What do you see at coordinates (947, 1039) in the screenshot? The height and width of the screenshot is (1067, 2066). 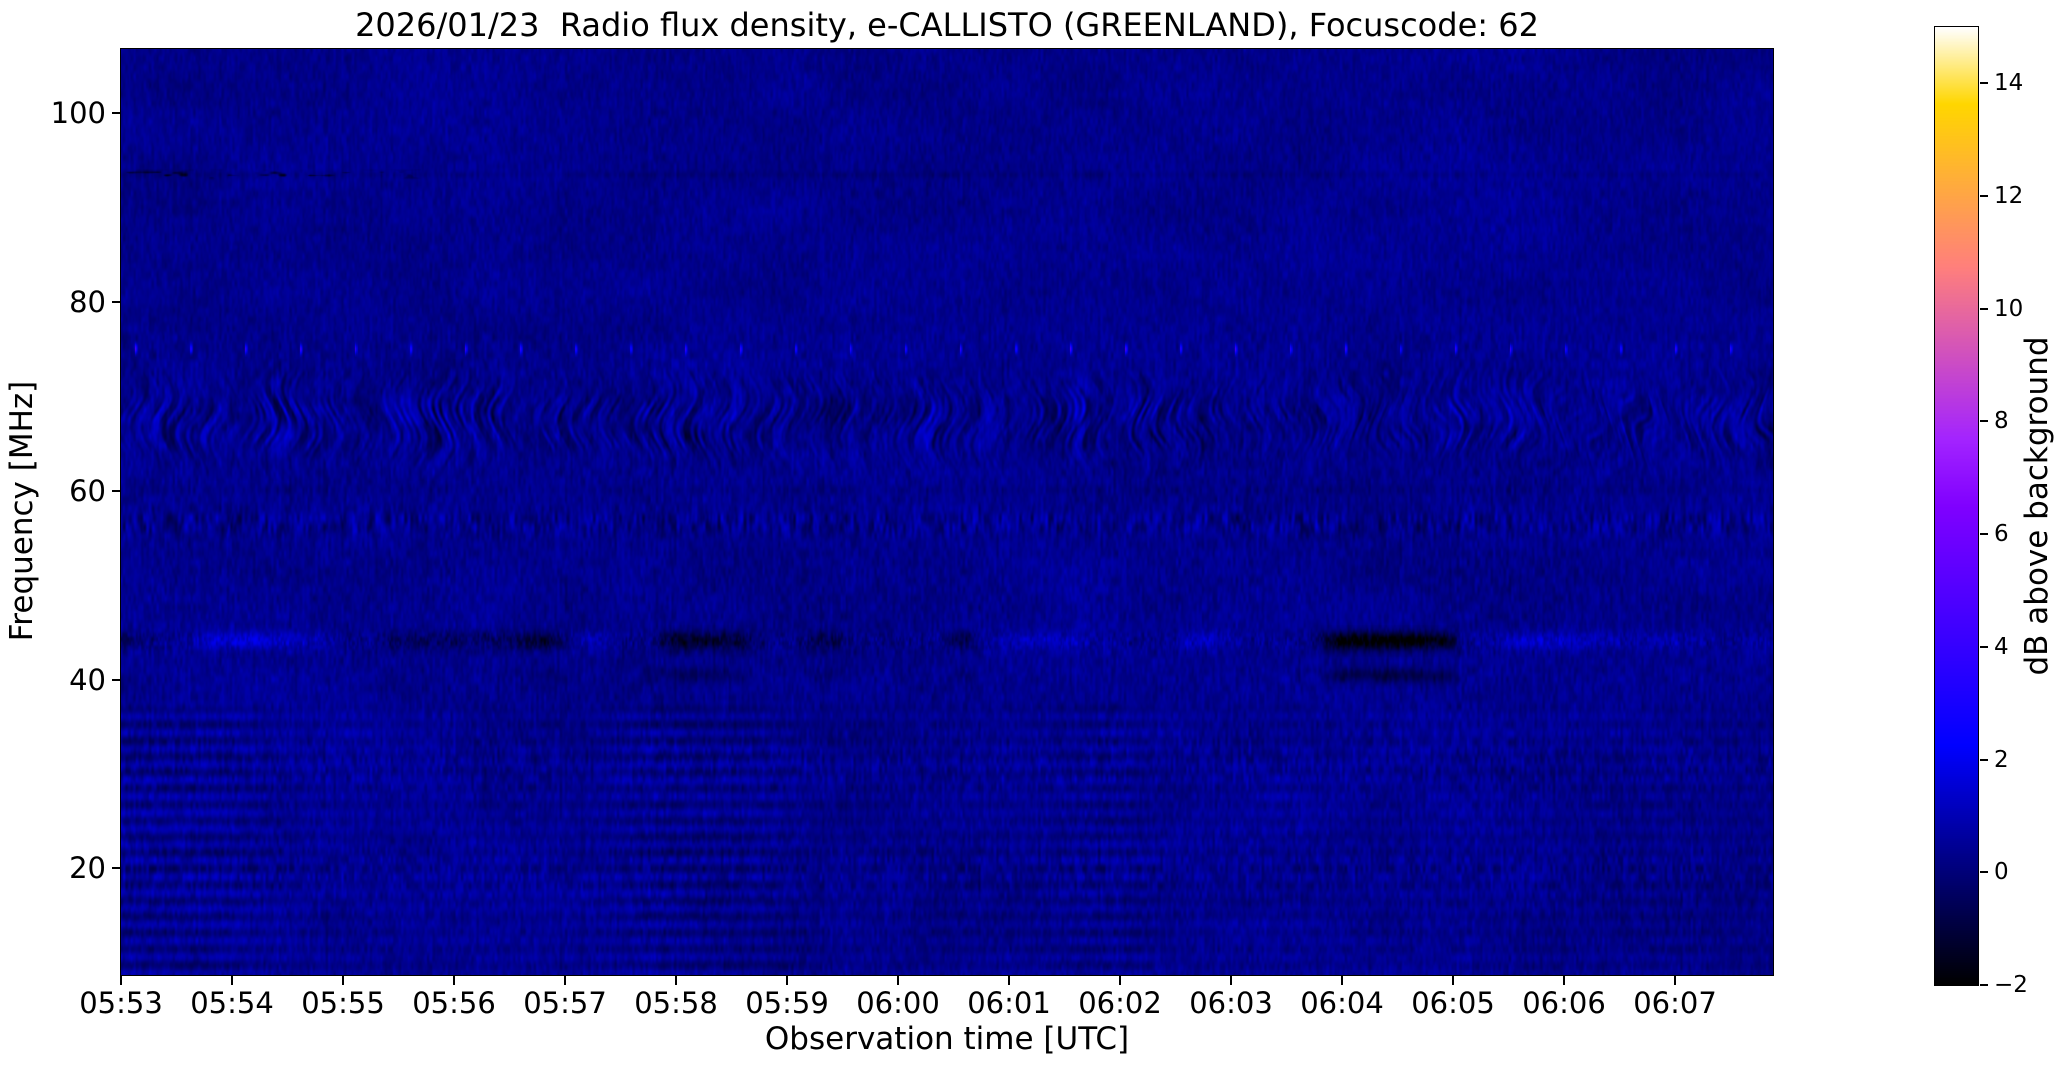 I see `x-axis-label: Observation time [UTC]` at bounding box center [947, 1039].